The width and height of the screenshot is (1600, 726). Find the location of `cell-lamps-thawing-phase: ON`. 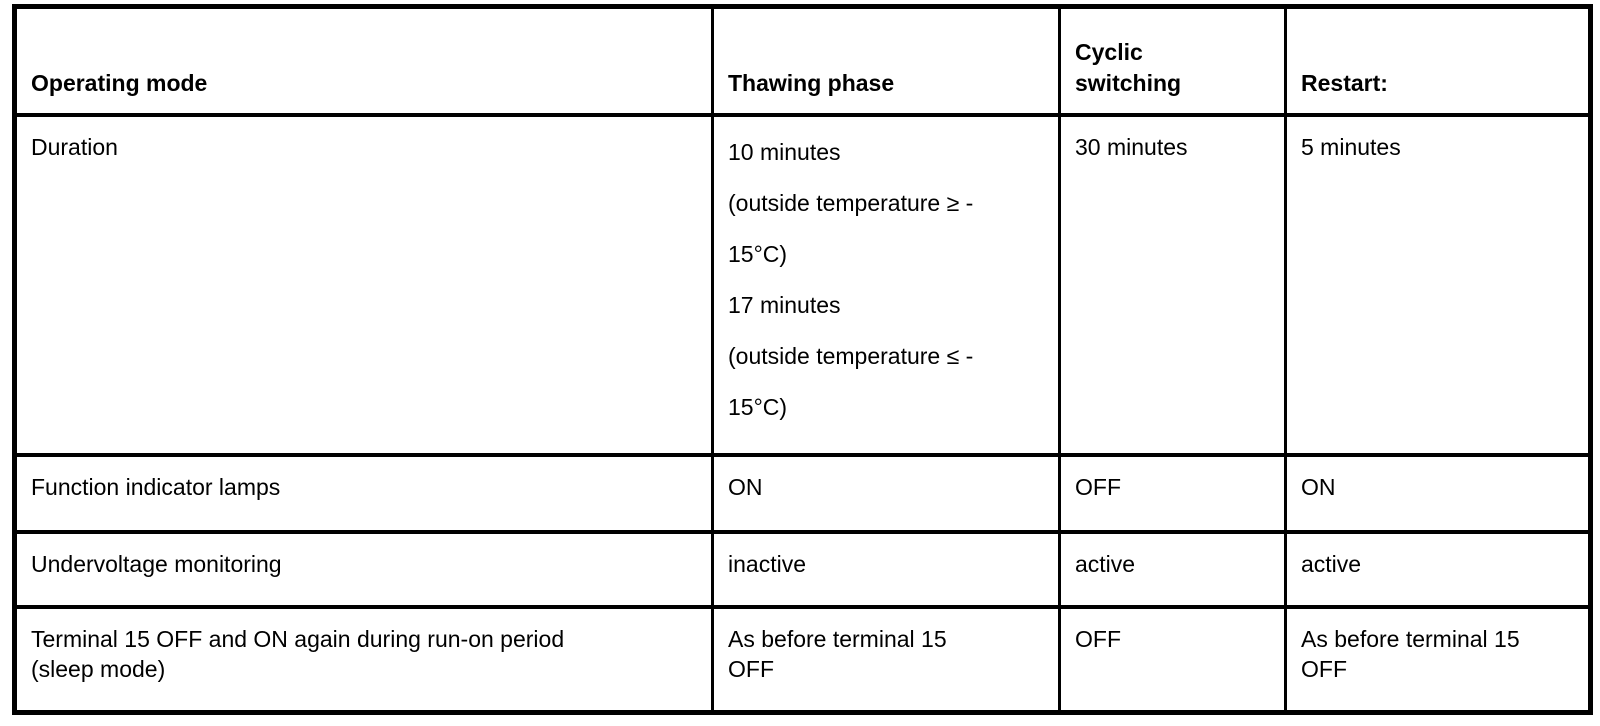

cell-lamps-thawing-phase: ON is located at coordinates (886, 493).